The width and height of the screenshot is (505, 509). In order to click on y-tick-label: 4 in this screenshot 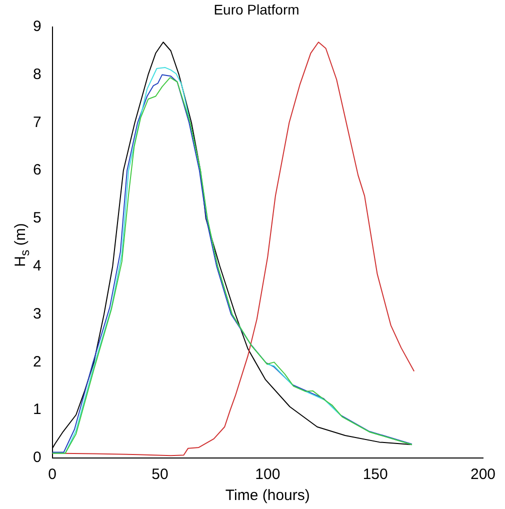, I will do `click(37, 265)`.